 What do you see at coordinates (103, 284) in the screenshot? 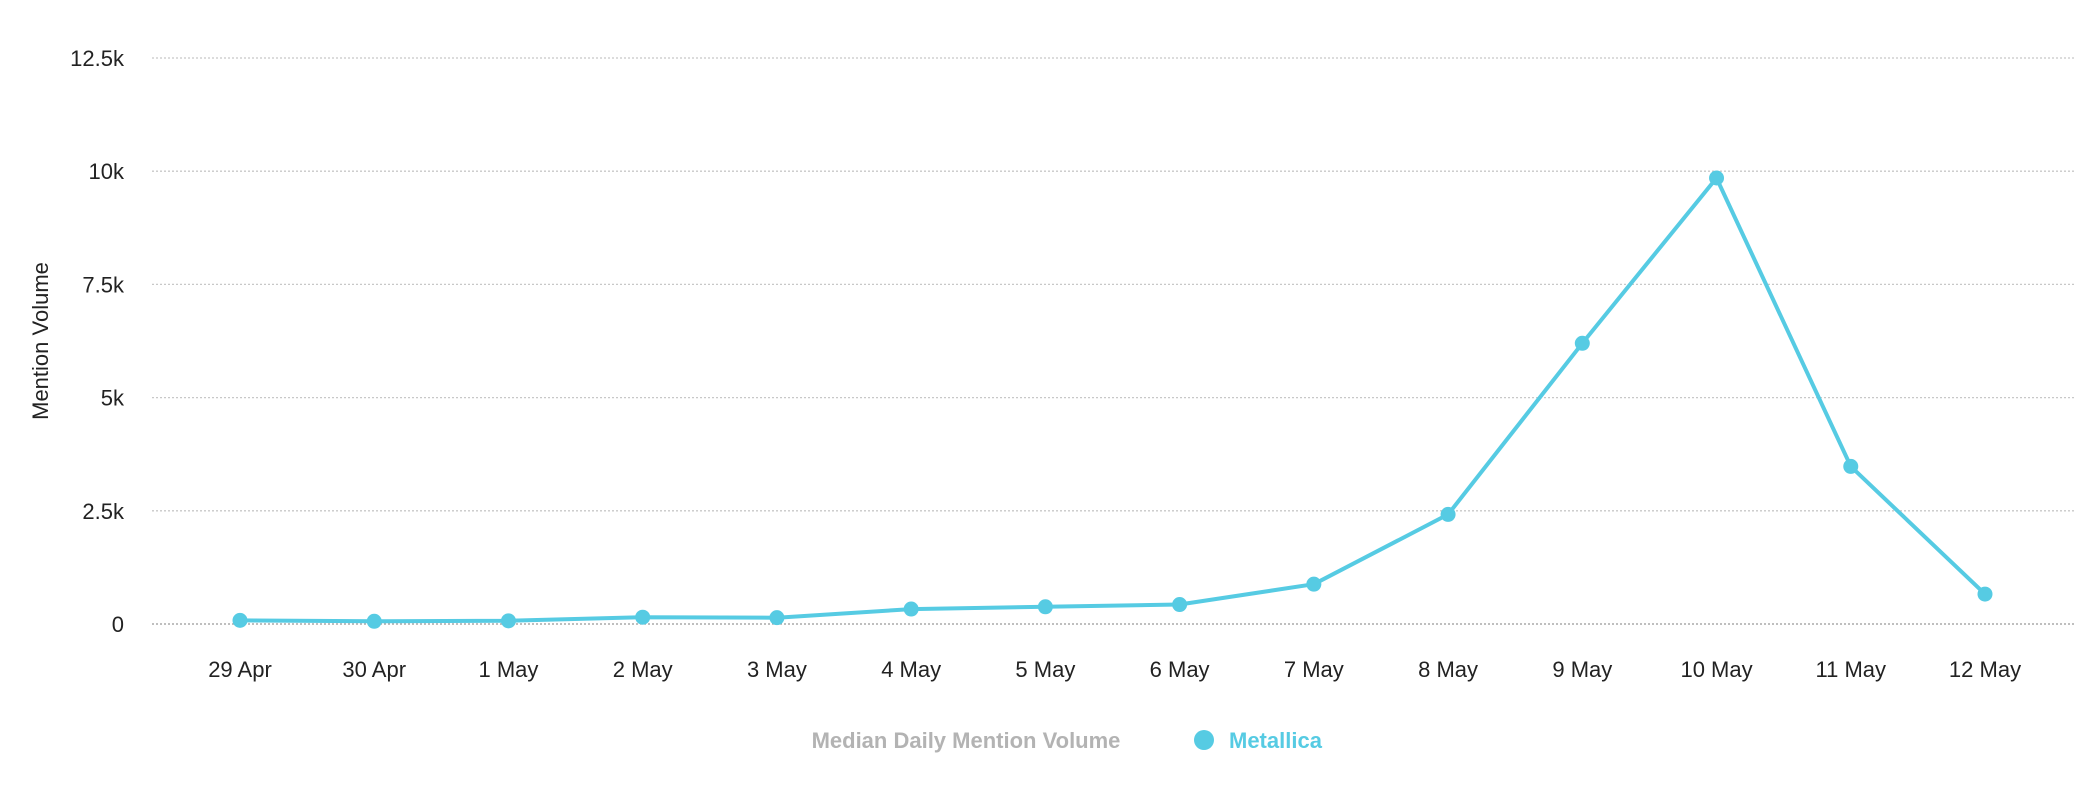
I see `y-tick-label: 7.5k` at bounding box center [103, 284].